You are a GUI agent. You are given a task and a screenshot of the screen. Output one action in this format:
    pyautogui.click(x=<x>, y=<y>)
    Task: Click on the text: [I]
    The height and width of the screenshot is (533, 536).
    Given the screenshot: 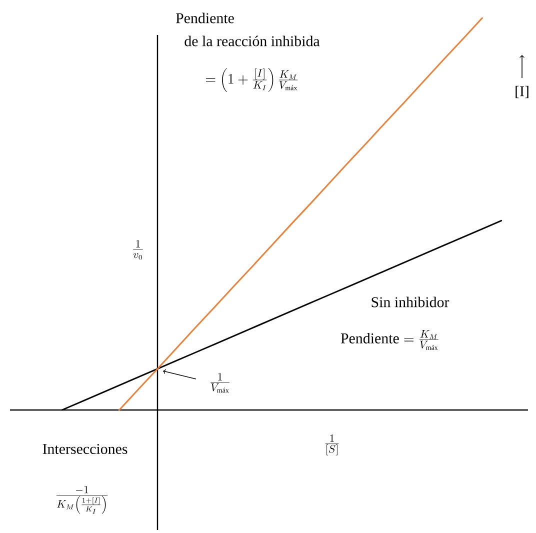 What is the action you would take?
    pyautogui.click(x=522, y=92)
    